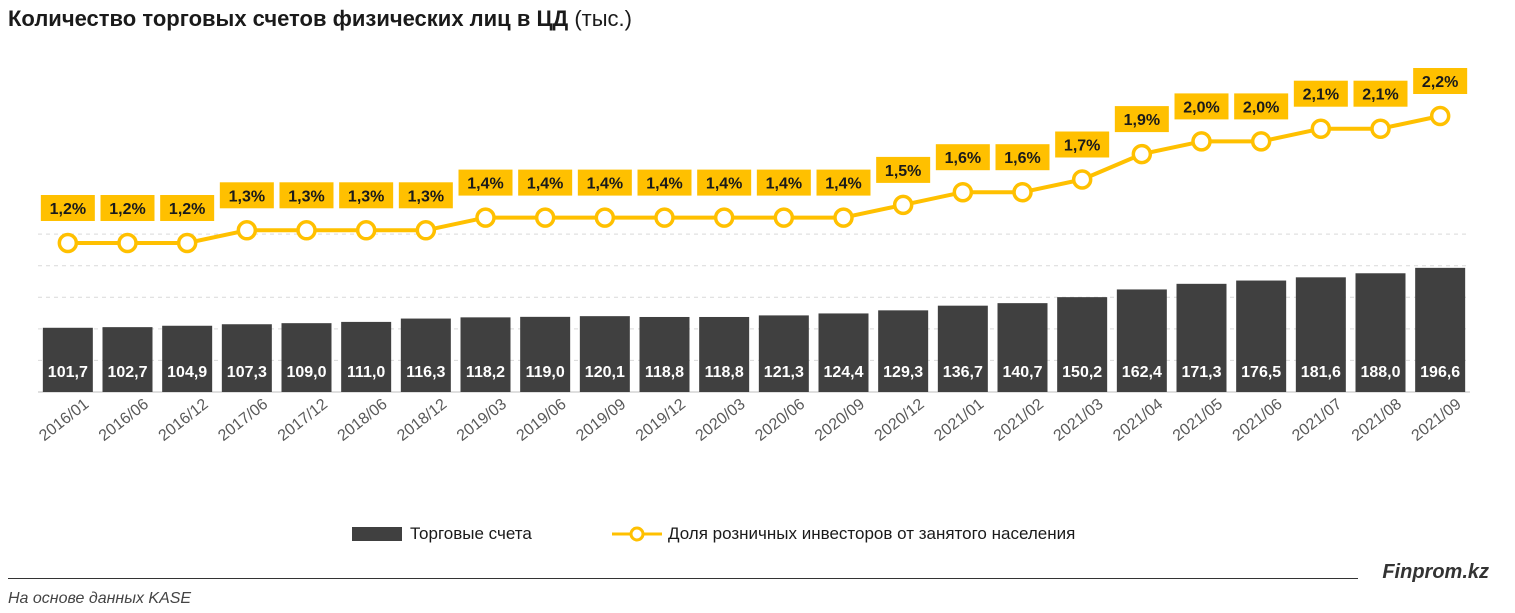 The width and height of the screenshot is (1515, 613). Describe the element at coordinates (243, 420) in the screenshot. I see `x-tick-label: 2017/06` at that location.